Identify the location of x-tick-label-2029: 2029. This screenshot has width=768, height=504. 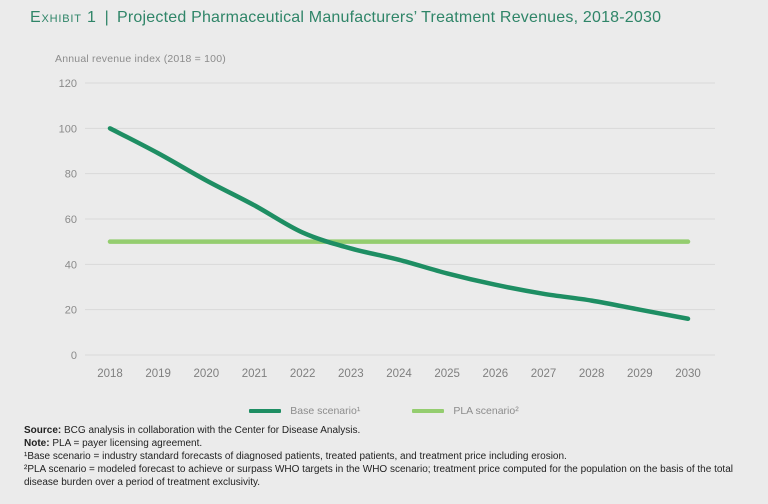
(640, 374).